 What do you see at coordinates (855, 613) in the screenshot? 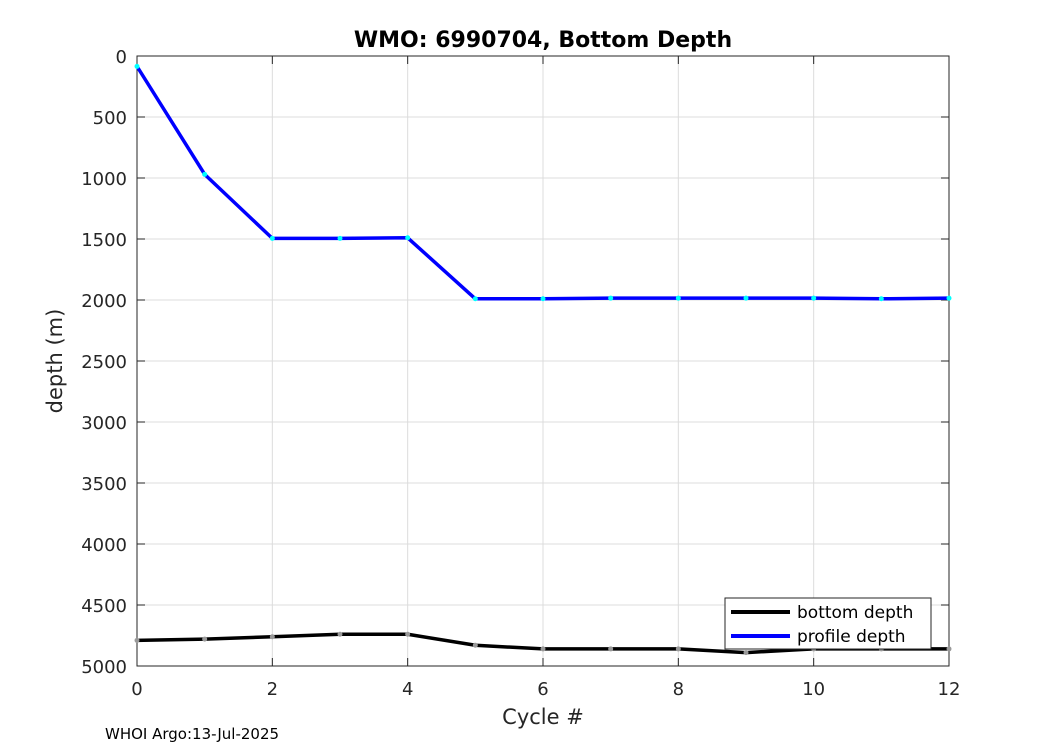
I see `legend-label-bottom-depth: bottom depth` at bounding box center [855, 613].